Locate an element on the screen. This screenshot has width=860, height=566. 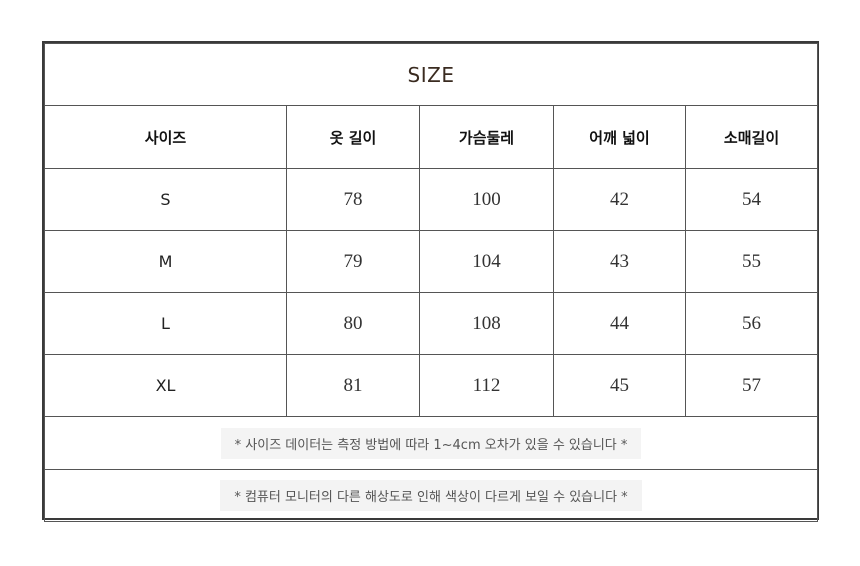
cell-chest: 104 is located at coordinates (486, 261).